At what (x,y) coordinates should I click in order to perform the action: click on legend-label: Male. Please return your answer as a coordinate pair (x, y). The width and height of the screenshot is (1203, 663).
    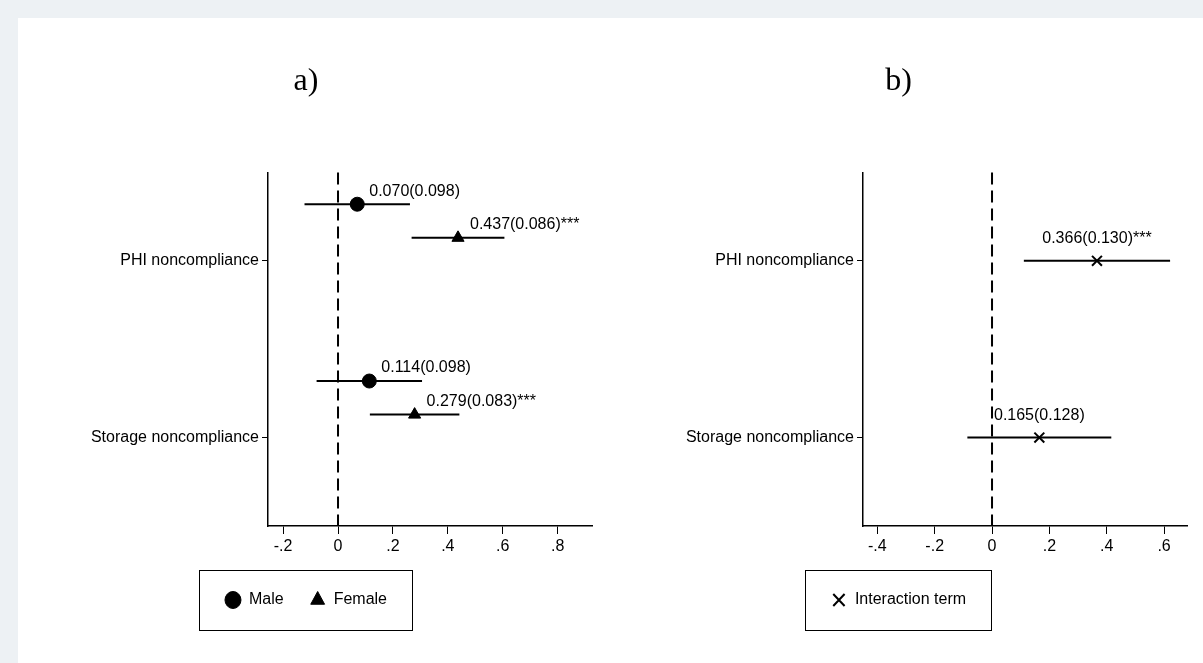
    Looking at the image, I should click on (266, 599).